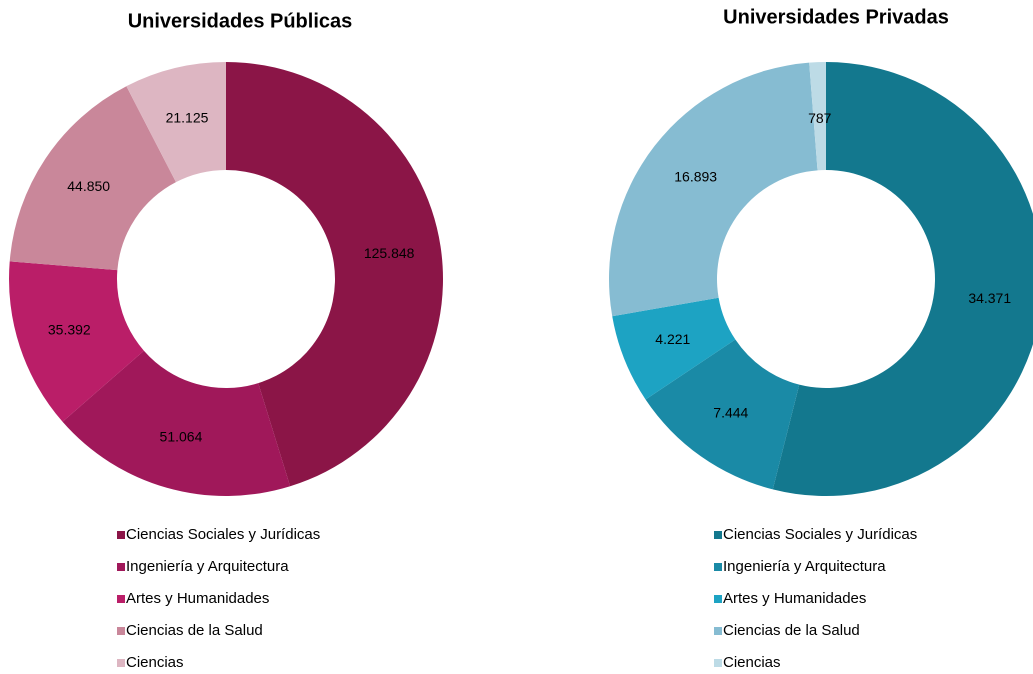 This screenshot has height=674, width=1033. Describe the element at coordinates (69, 329) in the screenshot. I see `data-label: 35.392` at that location.